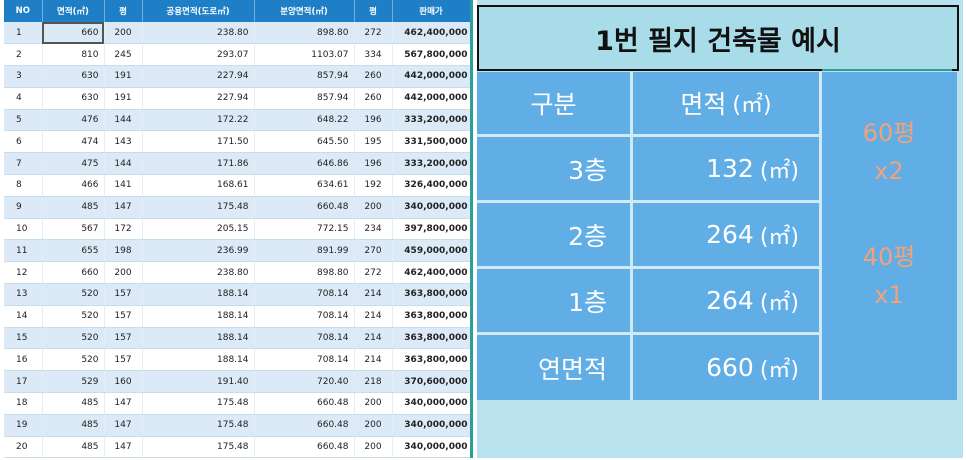 The height and width of the screenshot is (460, 966). I want to click on cell-sale-area: 634.61, so click(304, 185).